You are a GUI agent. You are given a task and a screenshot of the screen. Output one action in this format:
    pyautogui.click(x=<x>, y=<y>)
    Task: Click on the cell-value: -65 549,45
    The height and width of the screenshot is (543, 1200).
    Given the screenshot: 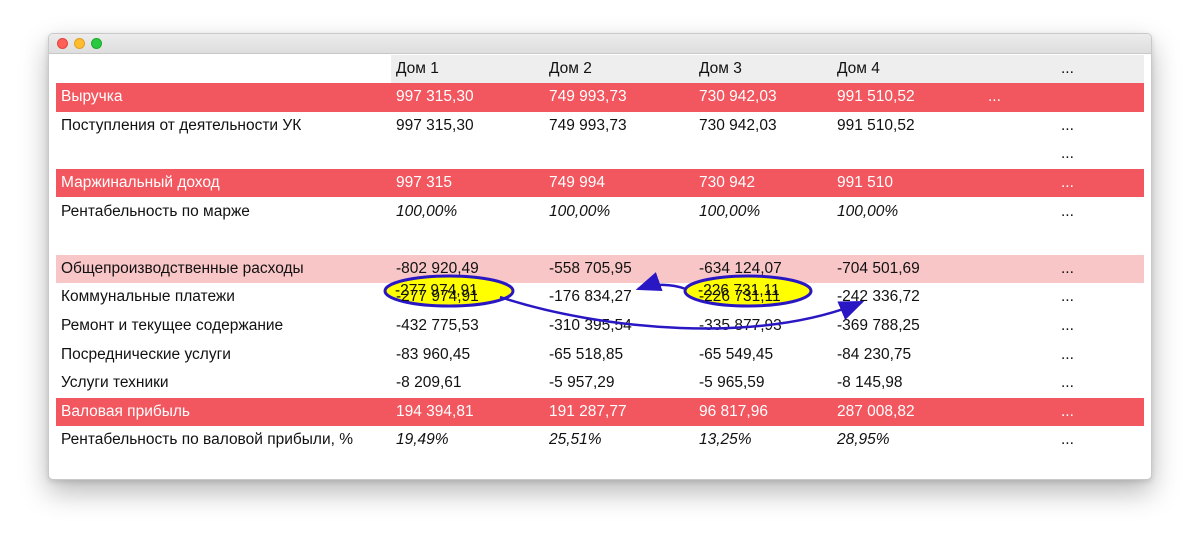 What is the action you would take?
    pyautogui.click(x=736, y=354)
    